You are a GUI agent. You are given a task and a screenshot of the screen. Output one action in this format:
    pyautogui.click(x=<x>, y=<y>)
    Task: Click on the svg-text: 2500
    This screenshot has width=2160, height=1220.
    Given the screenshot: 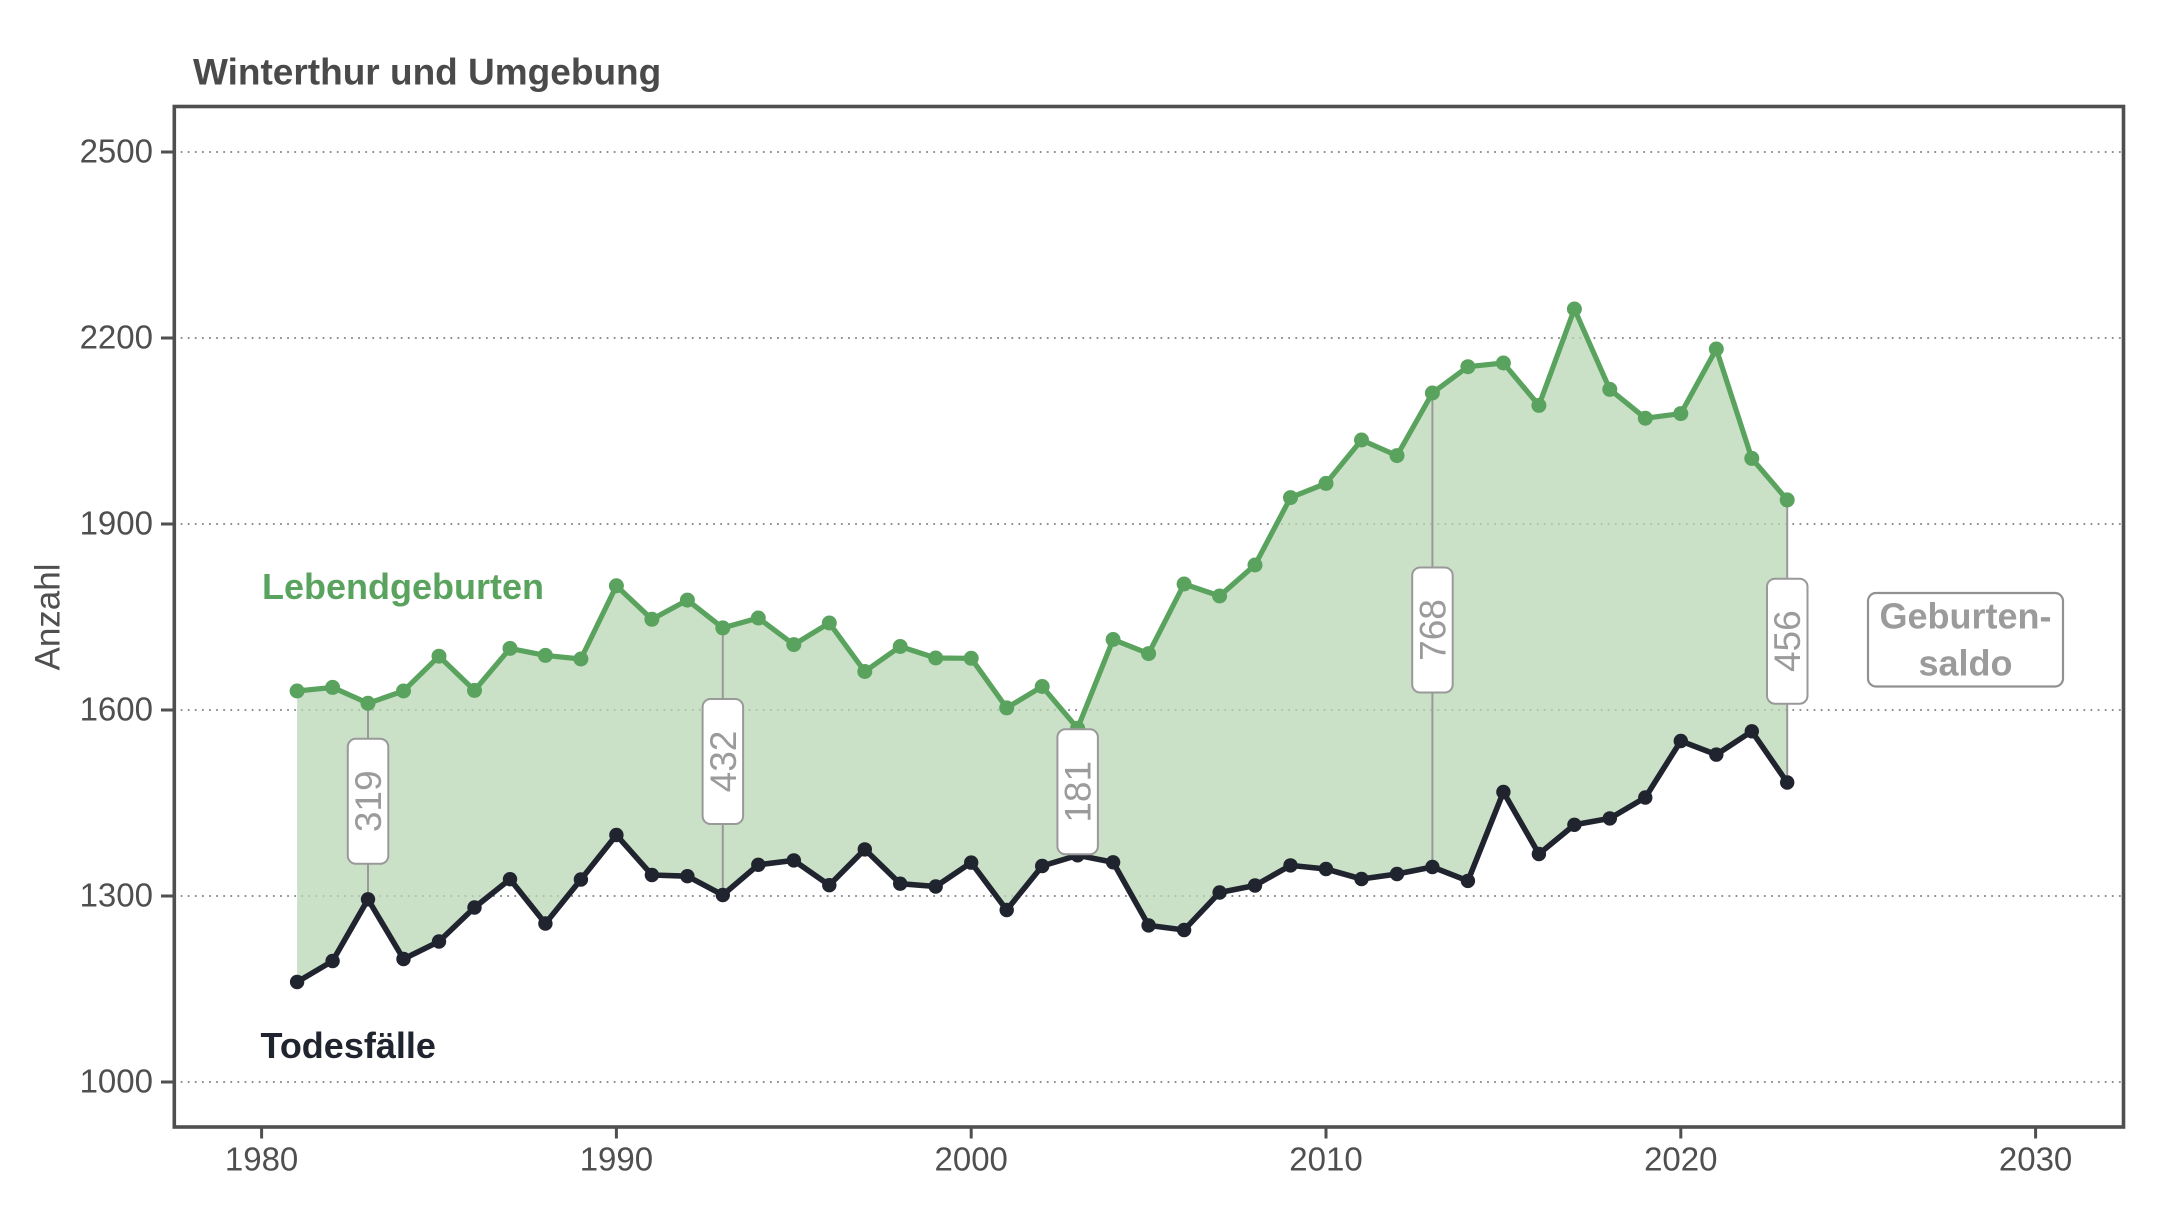 What is the action you would take?
    pyautogui.click(x=116, y=151)
    